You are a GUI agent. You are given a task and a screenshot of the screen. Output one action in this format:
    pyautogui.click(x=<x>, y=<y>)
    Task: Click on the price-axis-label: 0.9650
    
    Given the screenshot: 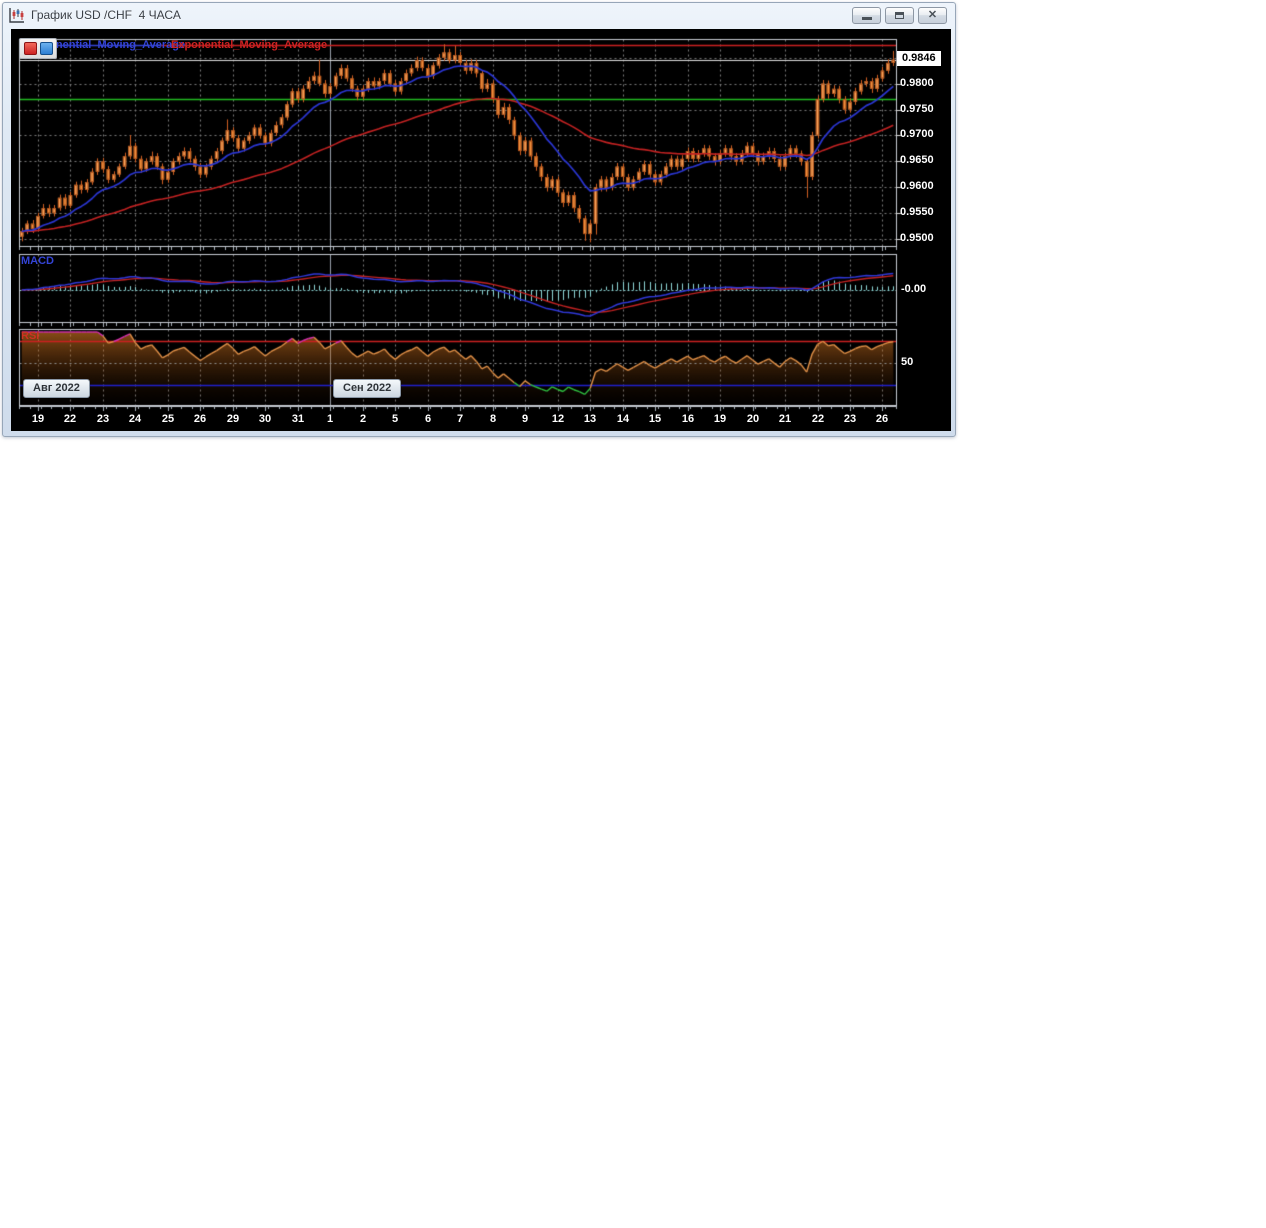 What is the action you would take?
    pyautogui.click(x=917, y=160)
    